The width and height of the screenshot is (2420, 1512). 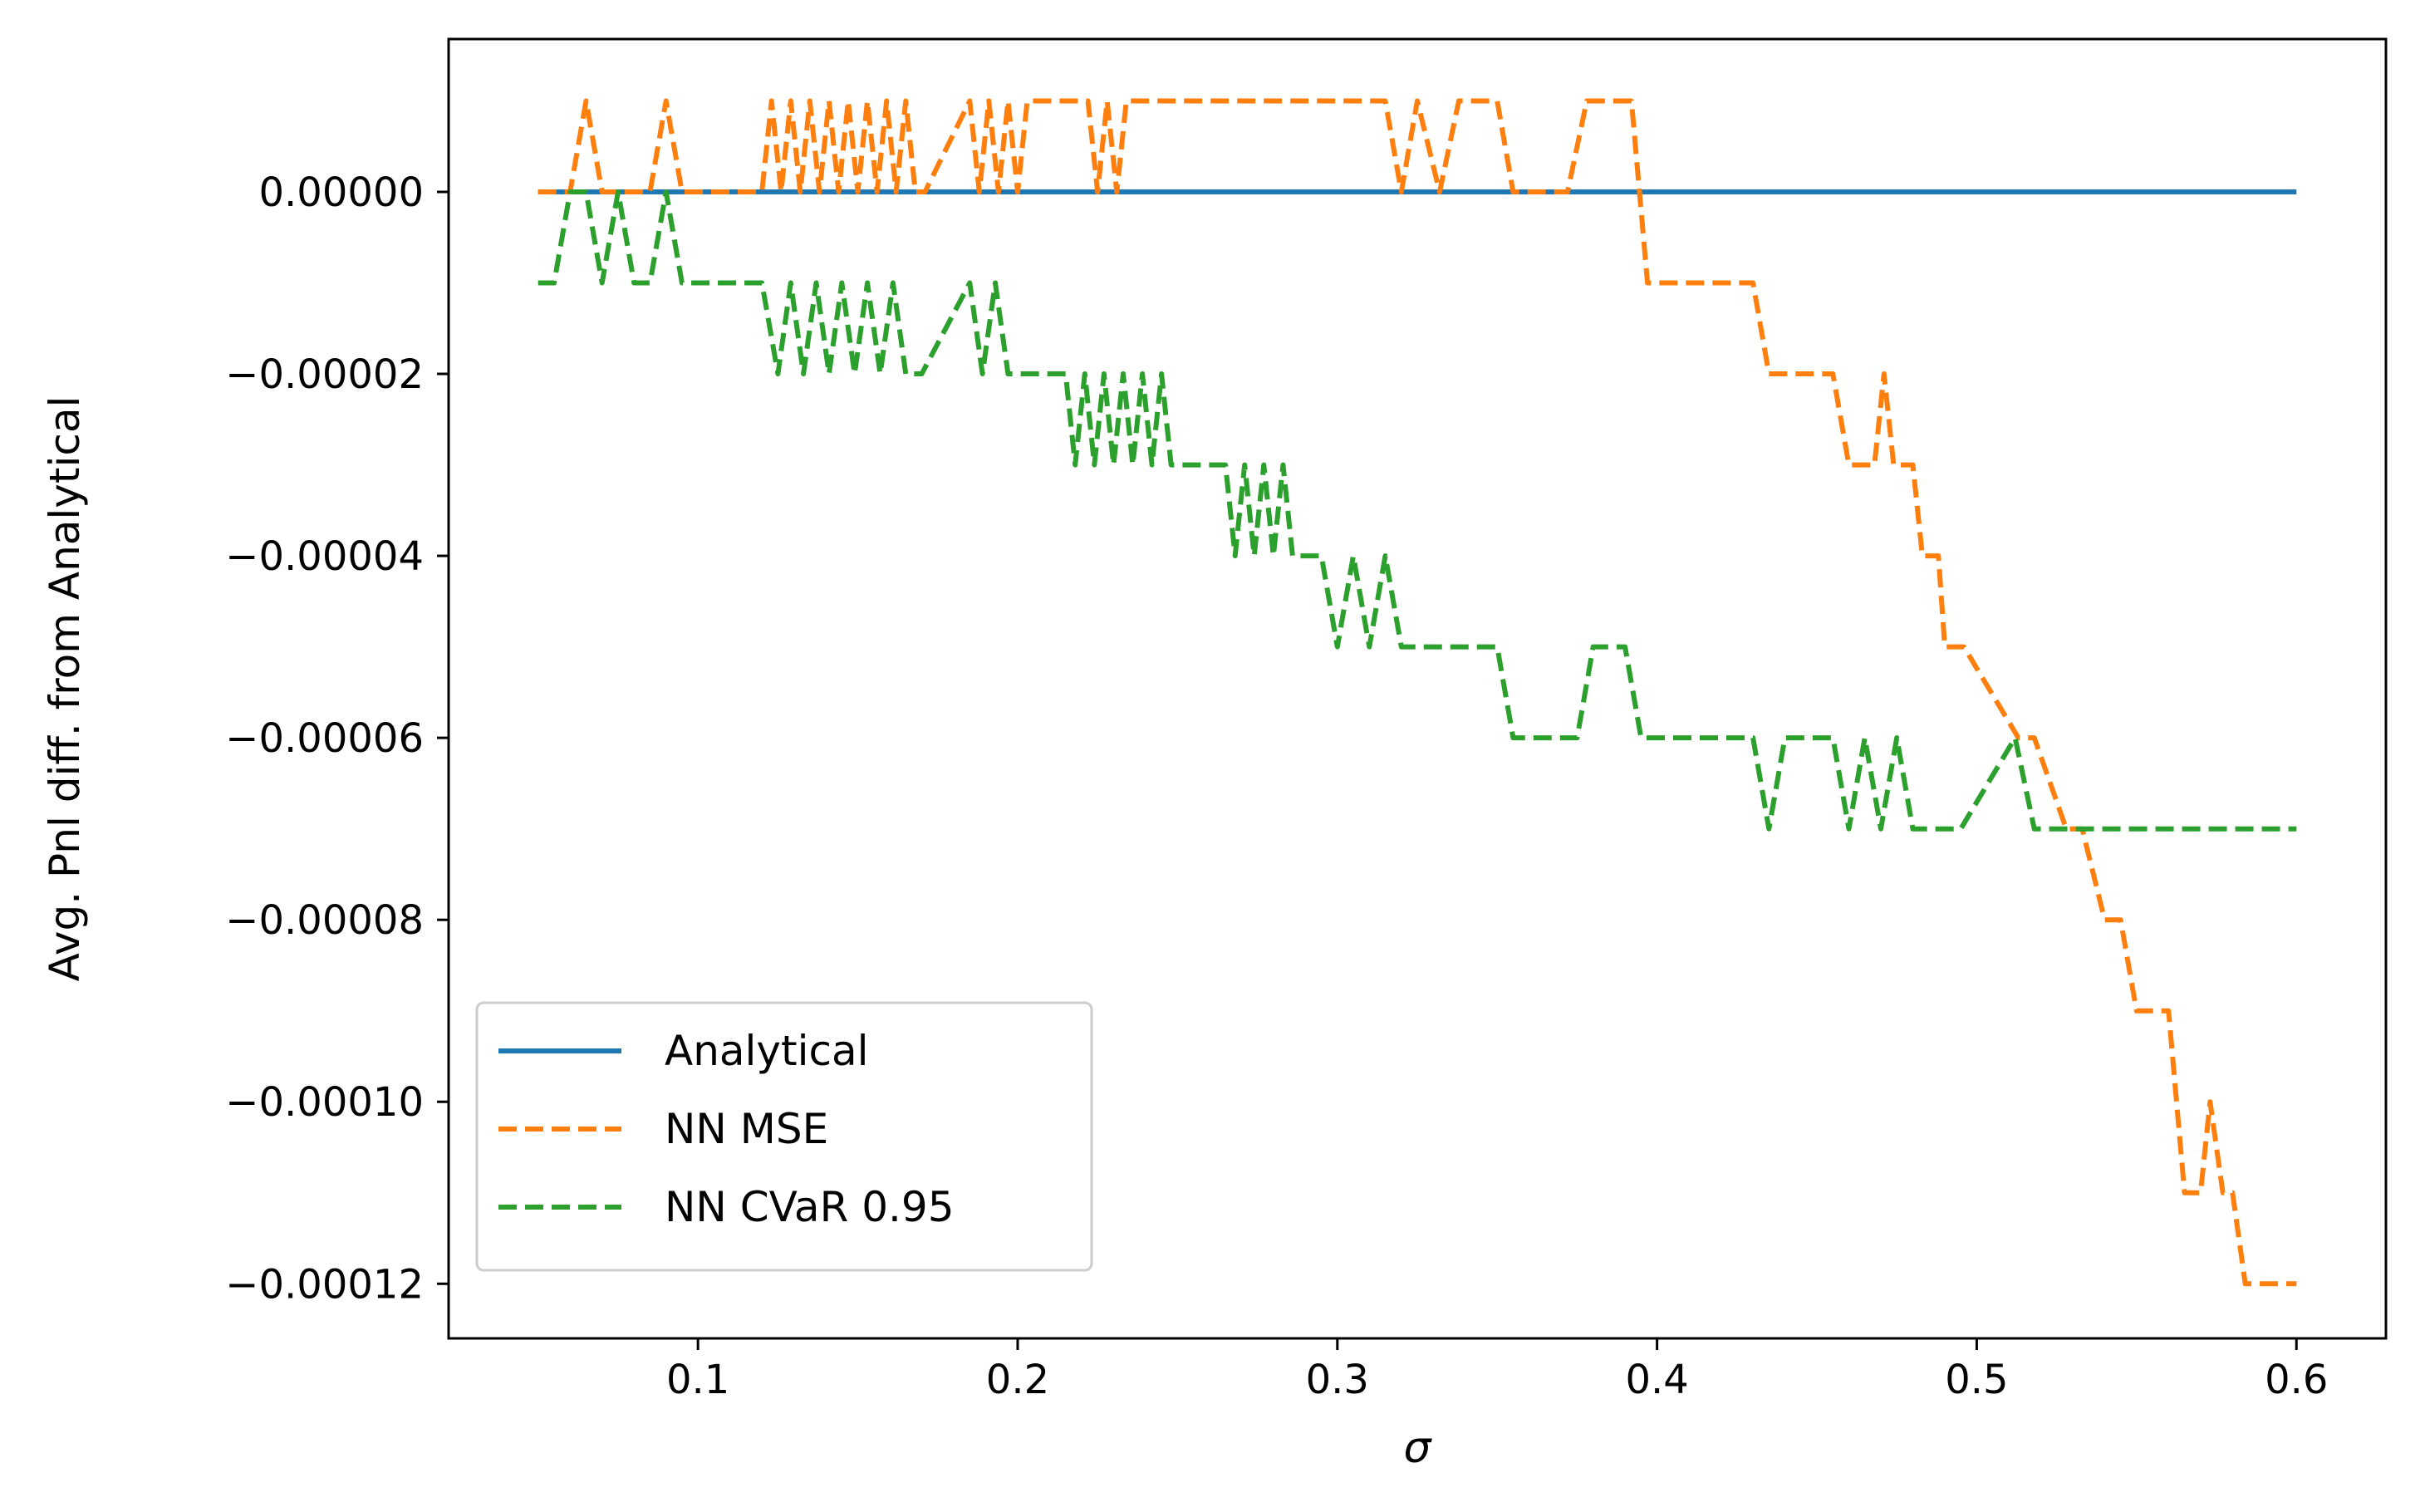 I want to click on legend-label: NN MSE, so click(x=746, y=1129).